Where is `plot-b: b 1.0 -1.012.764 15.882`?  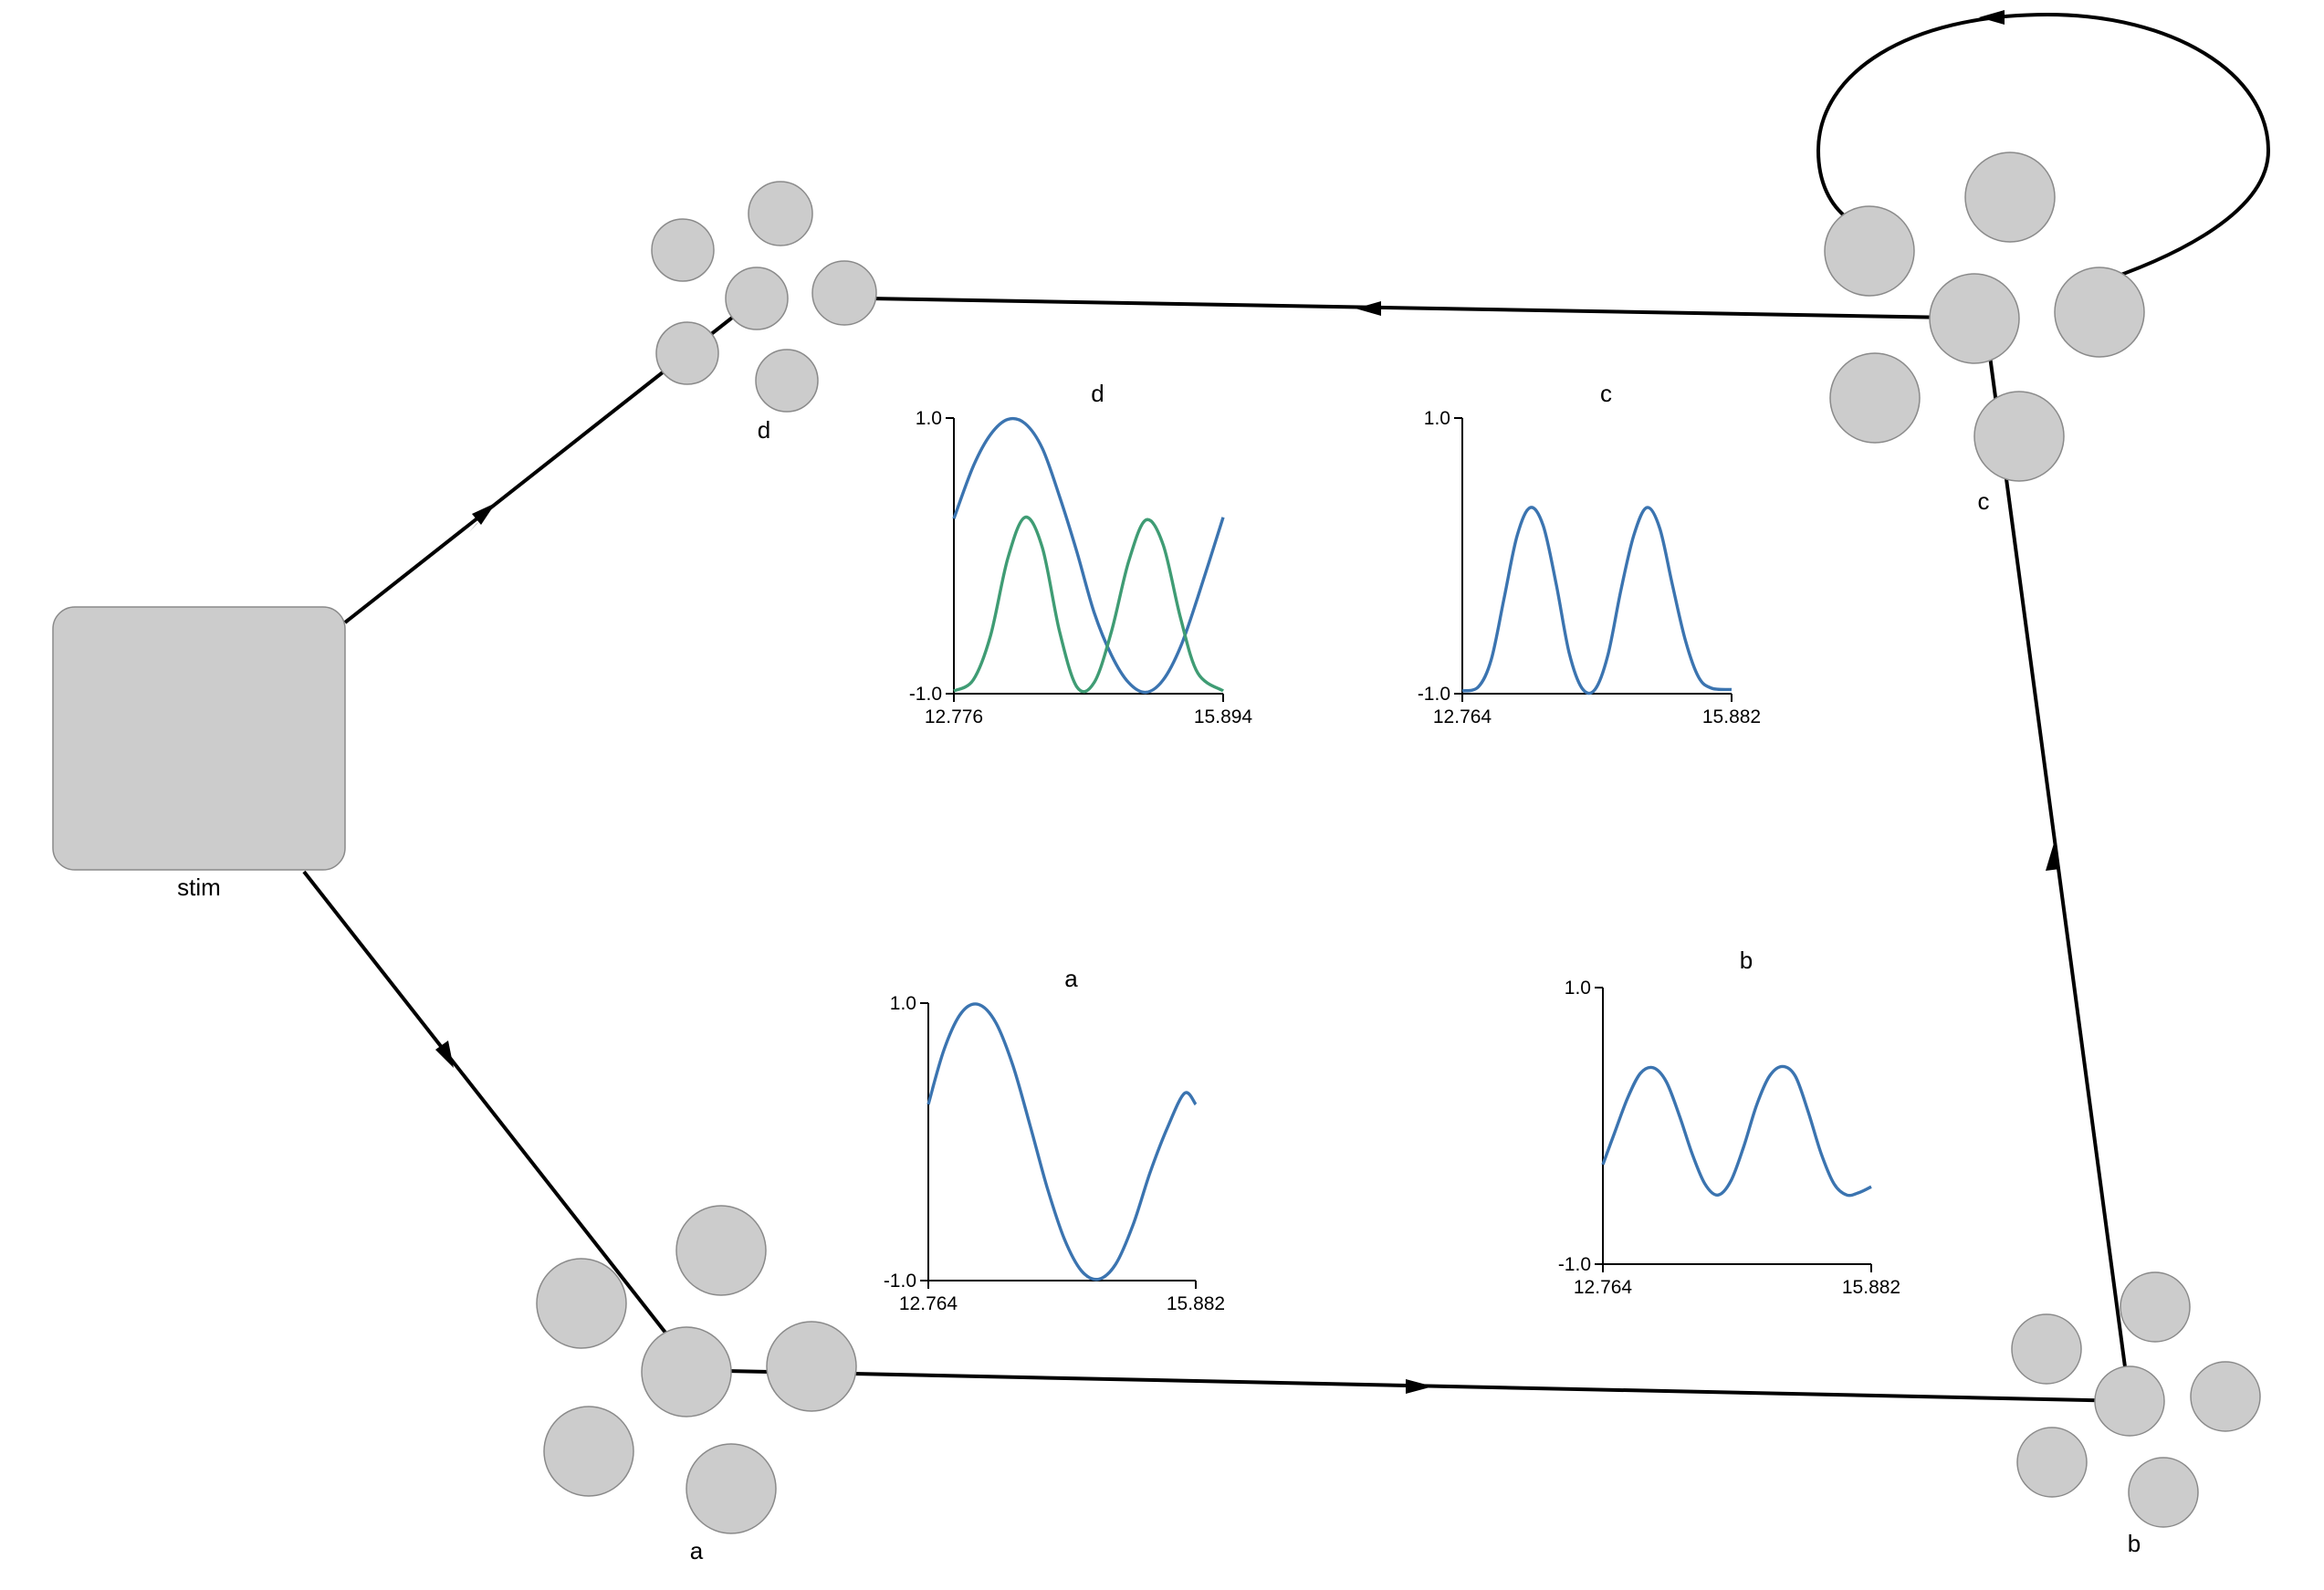 plot-b: b 1.0 -1.012.764 15.882 is located at coordinates (1729, 1122).